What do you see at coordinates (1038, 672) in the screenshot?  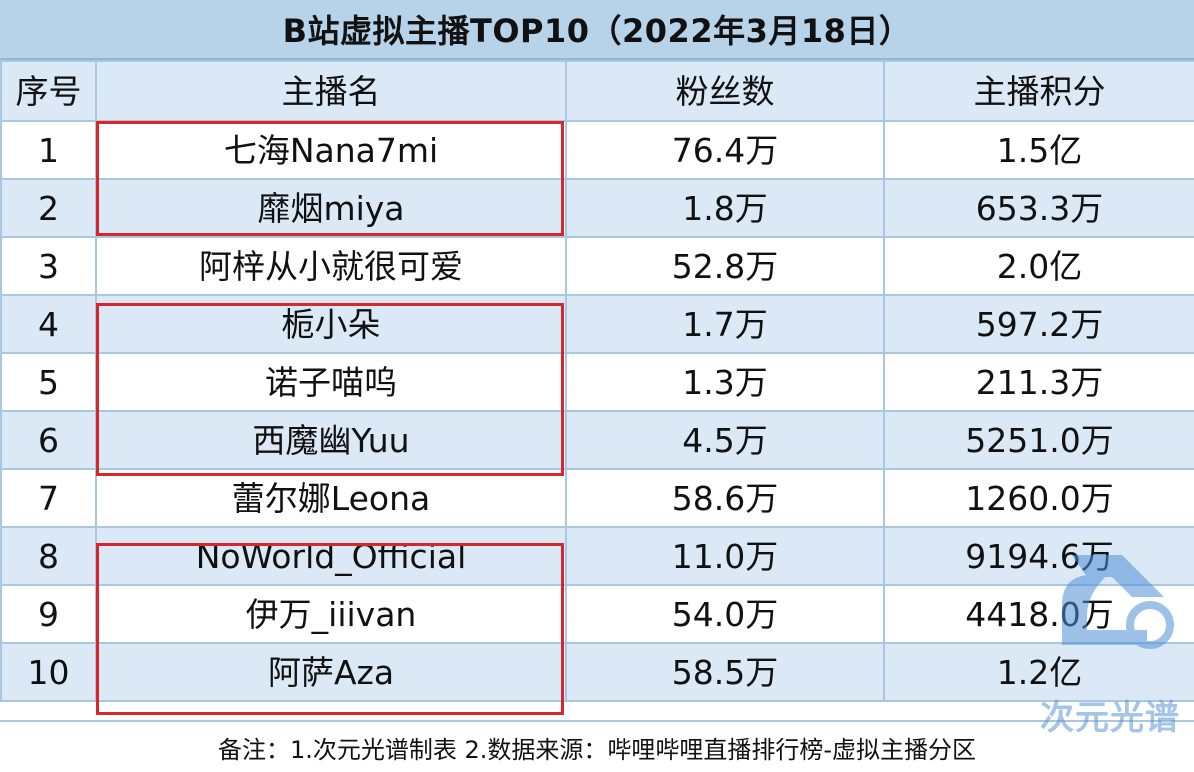 I see `score-cell: 1.2亿` at bounding box center [1038, 672].